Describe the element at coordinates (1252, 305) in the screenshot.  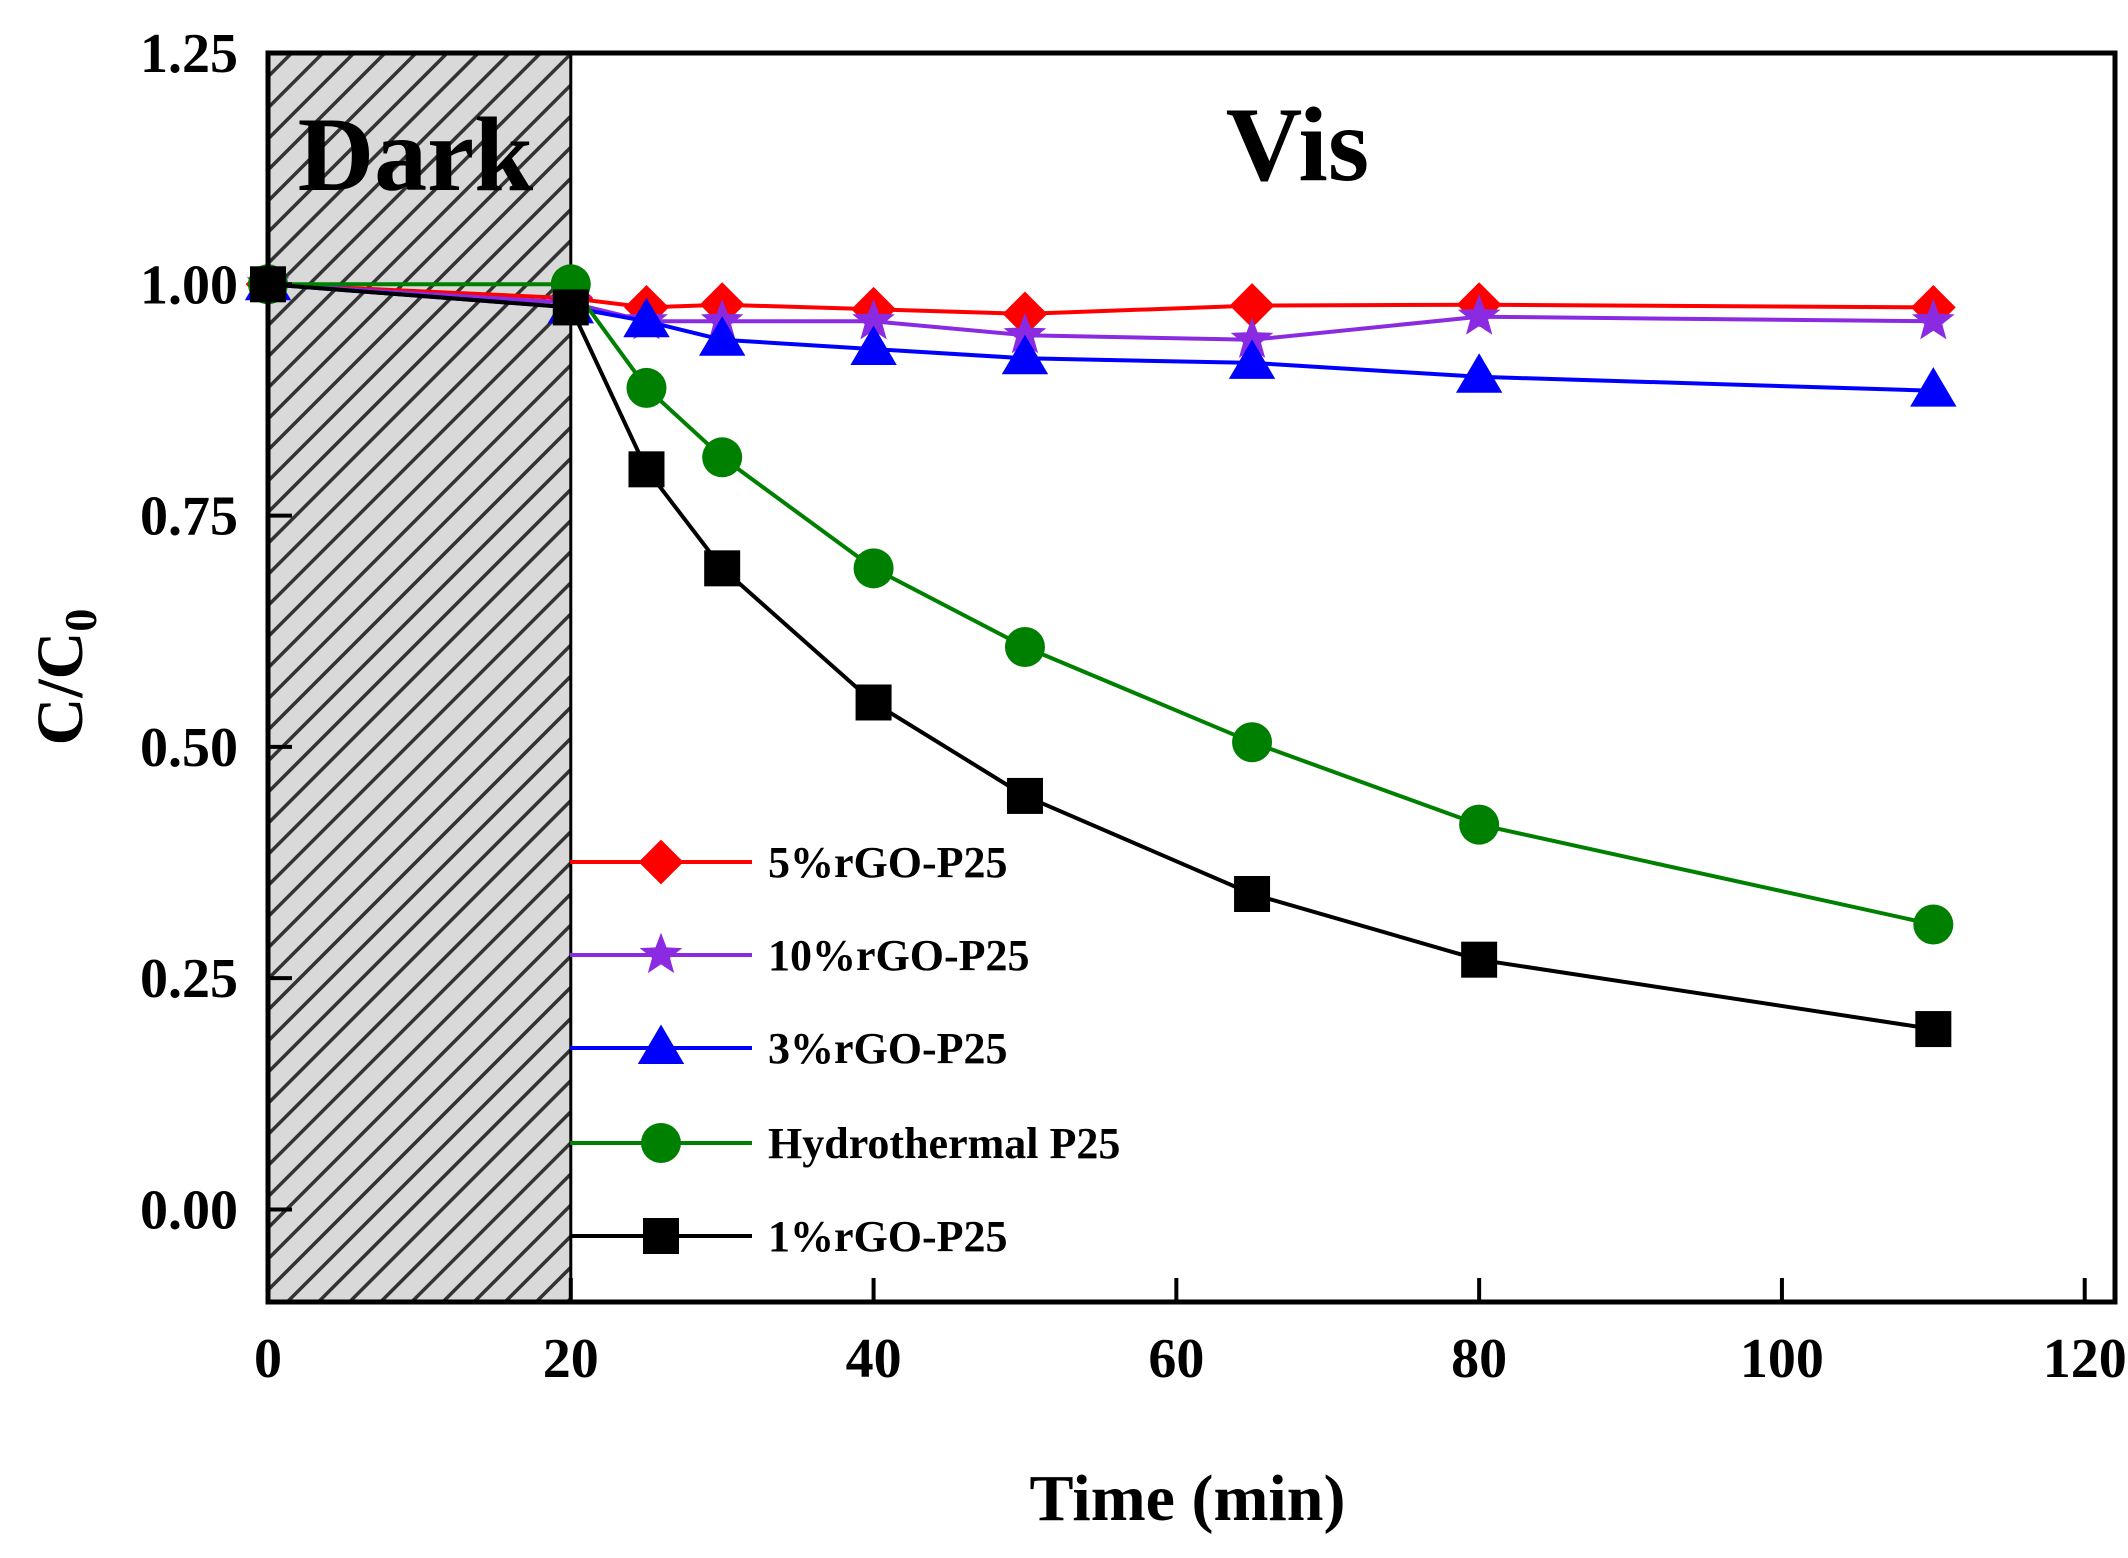
I see `data-point-5-rgo-p25` at that location.